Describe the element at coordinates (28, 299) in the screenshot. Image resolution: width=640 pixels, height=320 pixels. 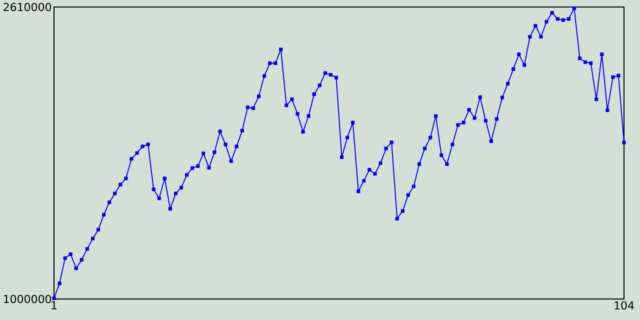
I see `y-tick-label: 1000000` at that location.